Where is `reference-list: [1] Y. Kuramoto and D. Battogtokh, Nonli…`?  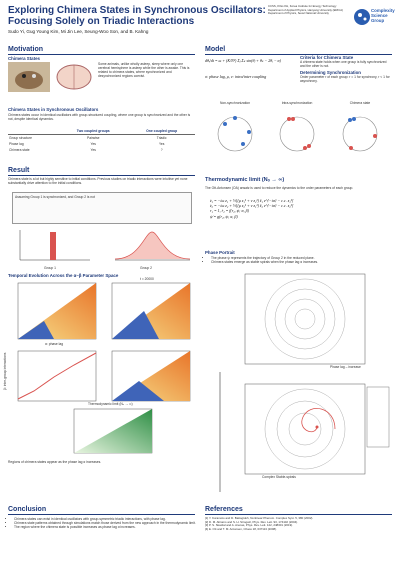 reference-list: [1] Y. Kuramoto and D. Battogtokh, Nonli… is located at coordinates (298, 523).